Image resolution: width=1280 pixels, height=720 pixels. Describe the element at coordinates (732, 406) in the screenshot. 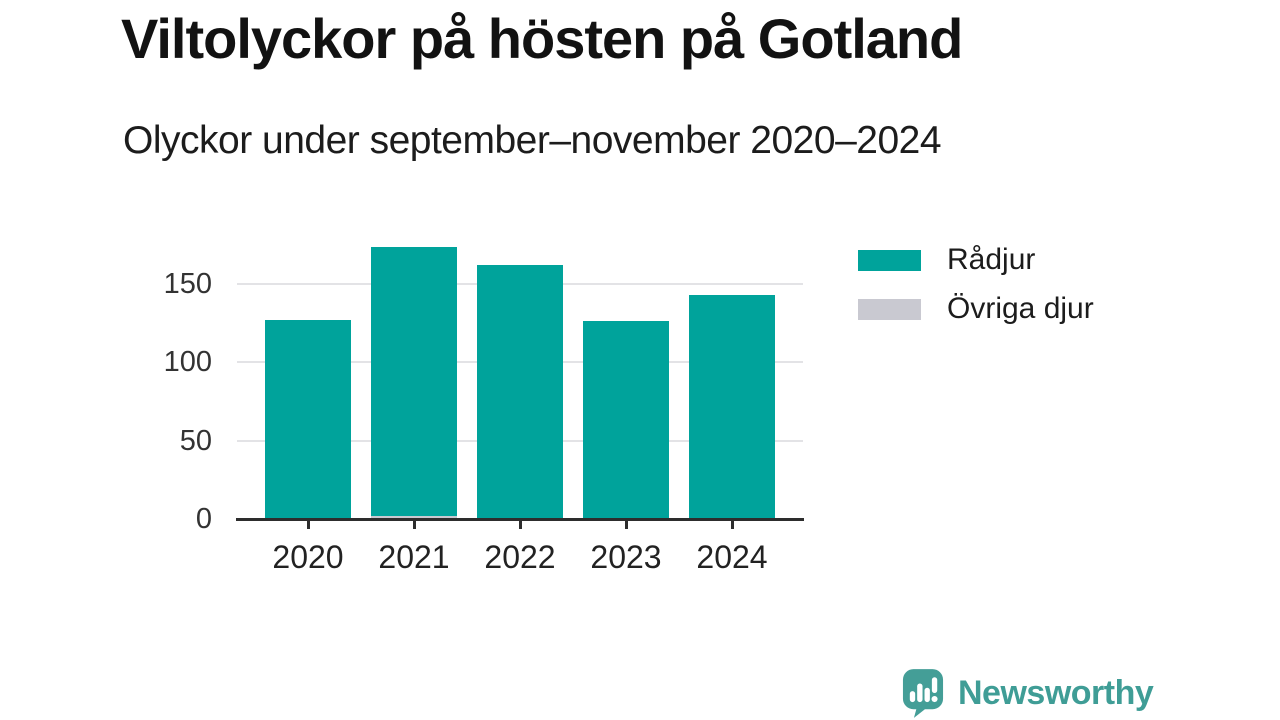

I see `bar-segment-Rådjur-2024` at that location.